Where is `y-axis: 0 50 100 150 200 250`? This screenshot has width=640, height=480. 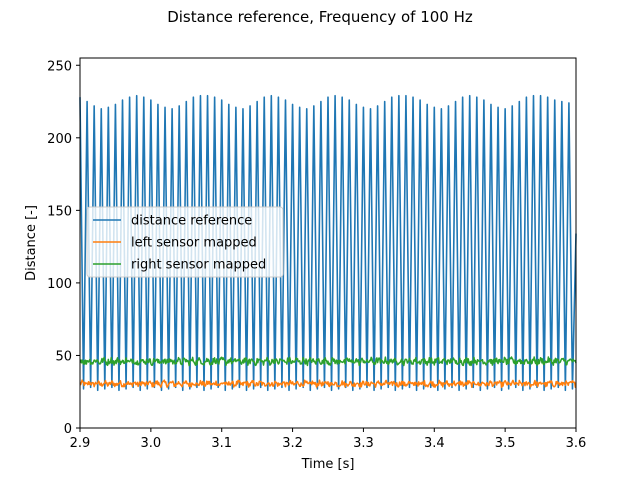 y-axis: 0 50 100 150 200 250 is located at coordinates (63, 248).